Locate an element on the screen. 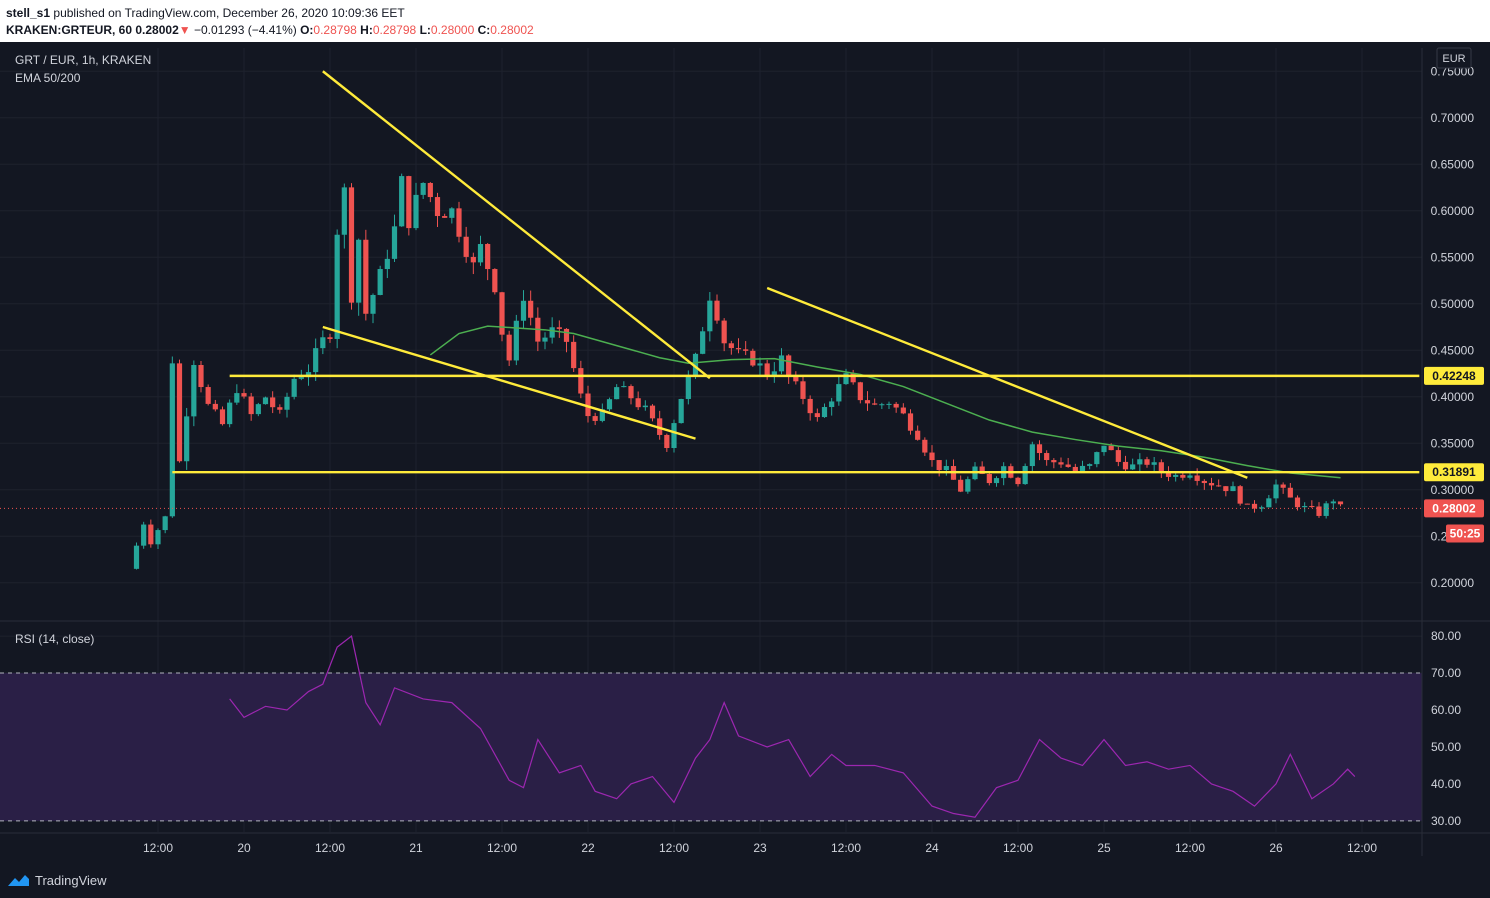 This screenshot has width=1490, height=898. pair-legend: GRT / EUR, 1h, KRAKEN is located at coordinates (83, 60).